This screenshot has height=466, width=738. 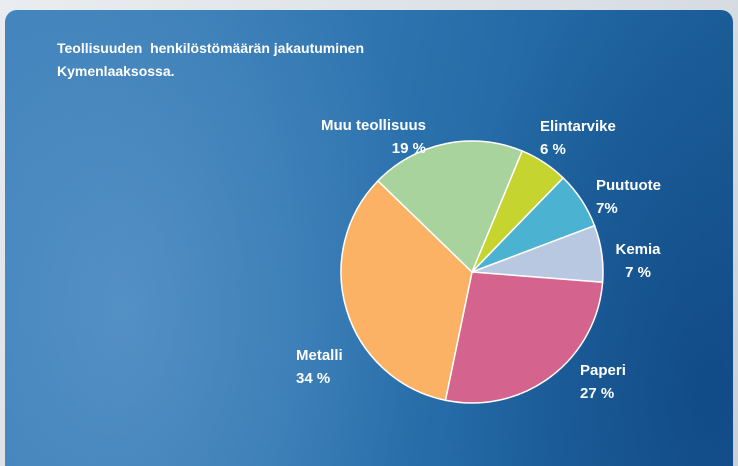 What do you see at coordinates (578, 126) in the screenshot?
I see `slice-label: Elintarvike` at bounding box center [578, 126].